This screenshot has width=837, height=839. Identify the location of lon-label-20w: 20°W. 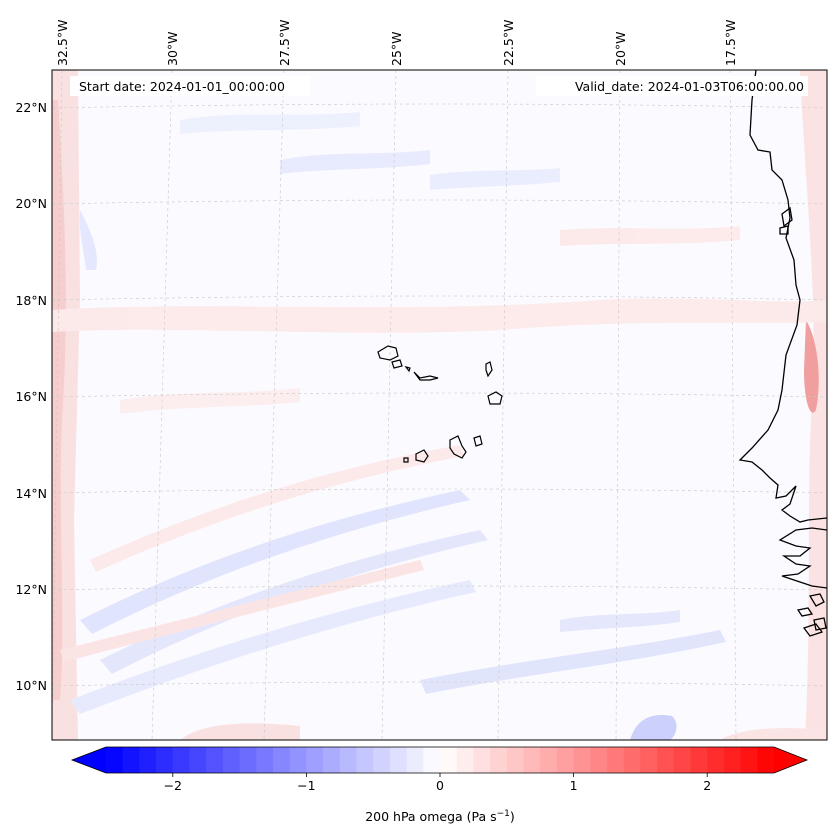
(620, 48).